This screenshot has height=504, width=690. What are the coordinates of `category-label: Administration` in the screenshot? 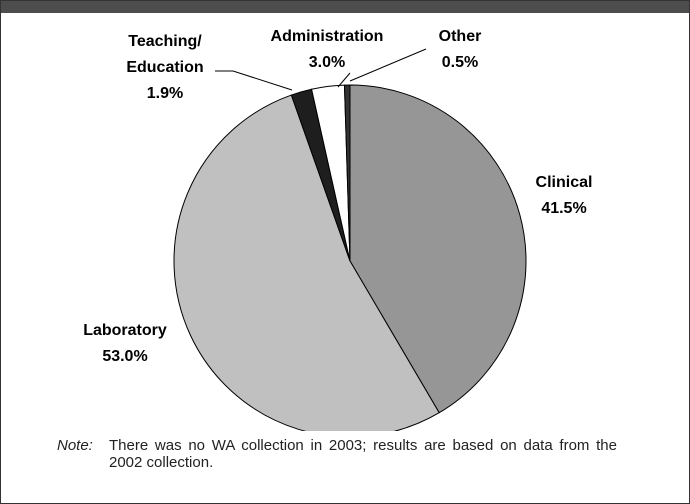 It's located at (327, 36).